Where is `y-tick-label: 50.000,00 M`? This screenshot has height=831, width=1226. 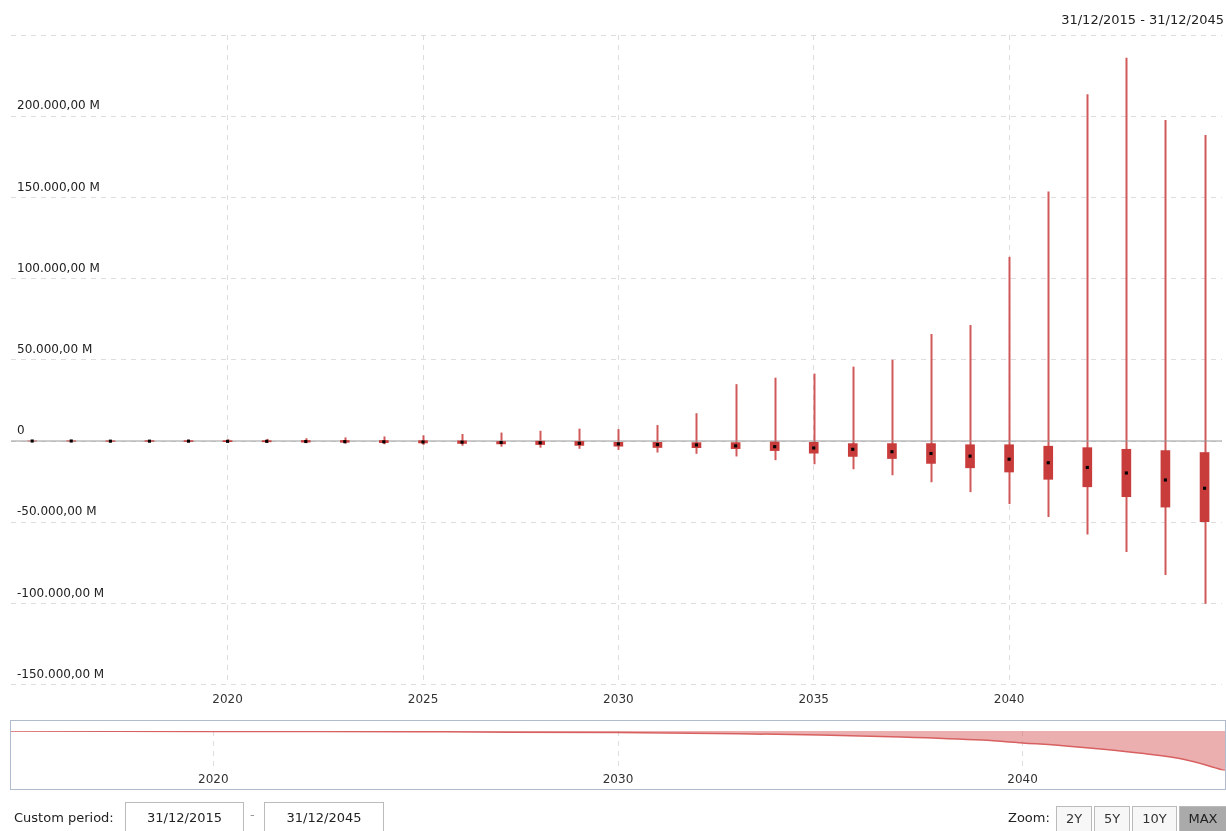 y-tick-label: 50.000,00 M is located at coordinates (55, 348).